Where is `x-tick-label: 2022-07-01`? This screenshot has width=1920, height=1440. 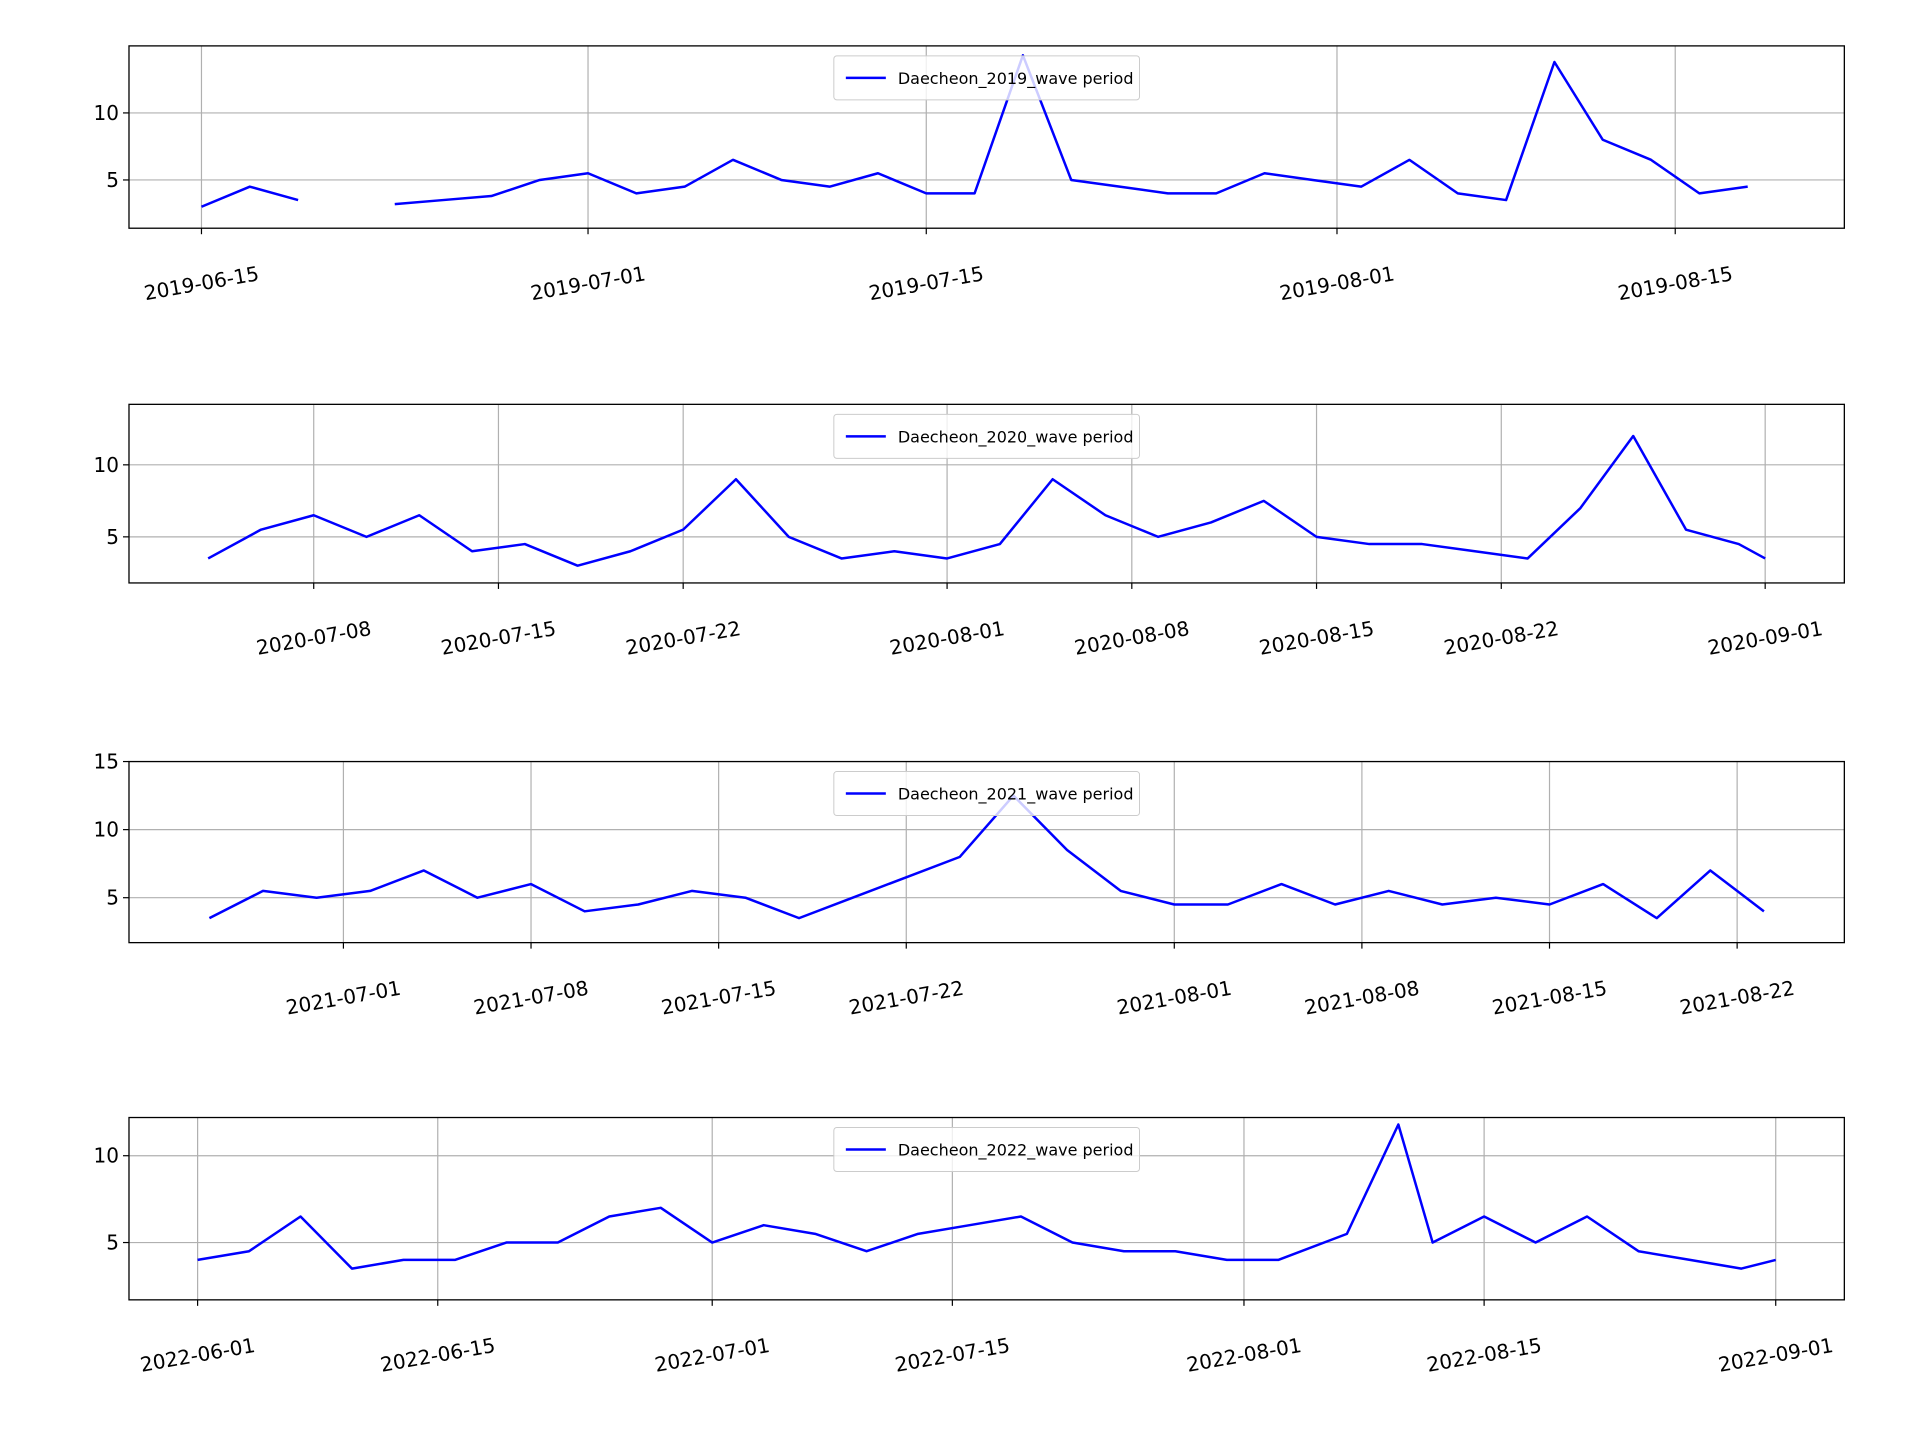
x-tick-label: 2022-07-01 is located at coordinates (712, 1355).